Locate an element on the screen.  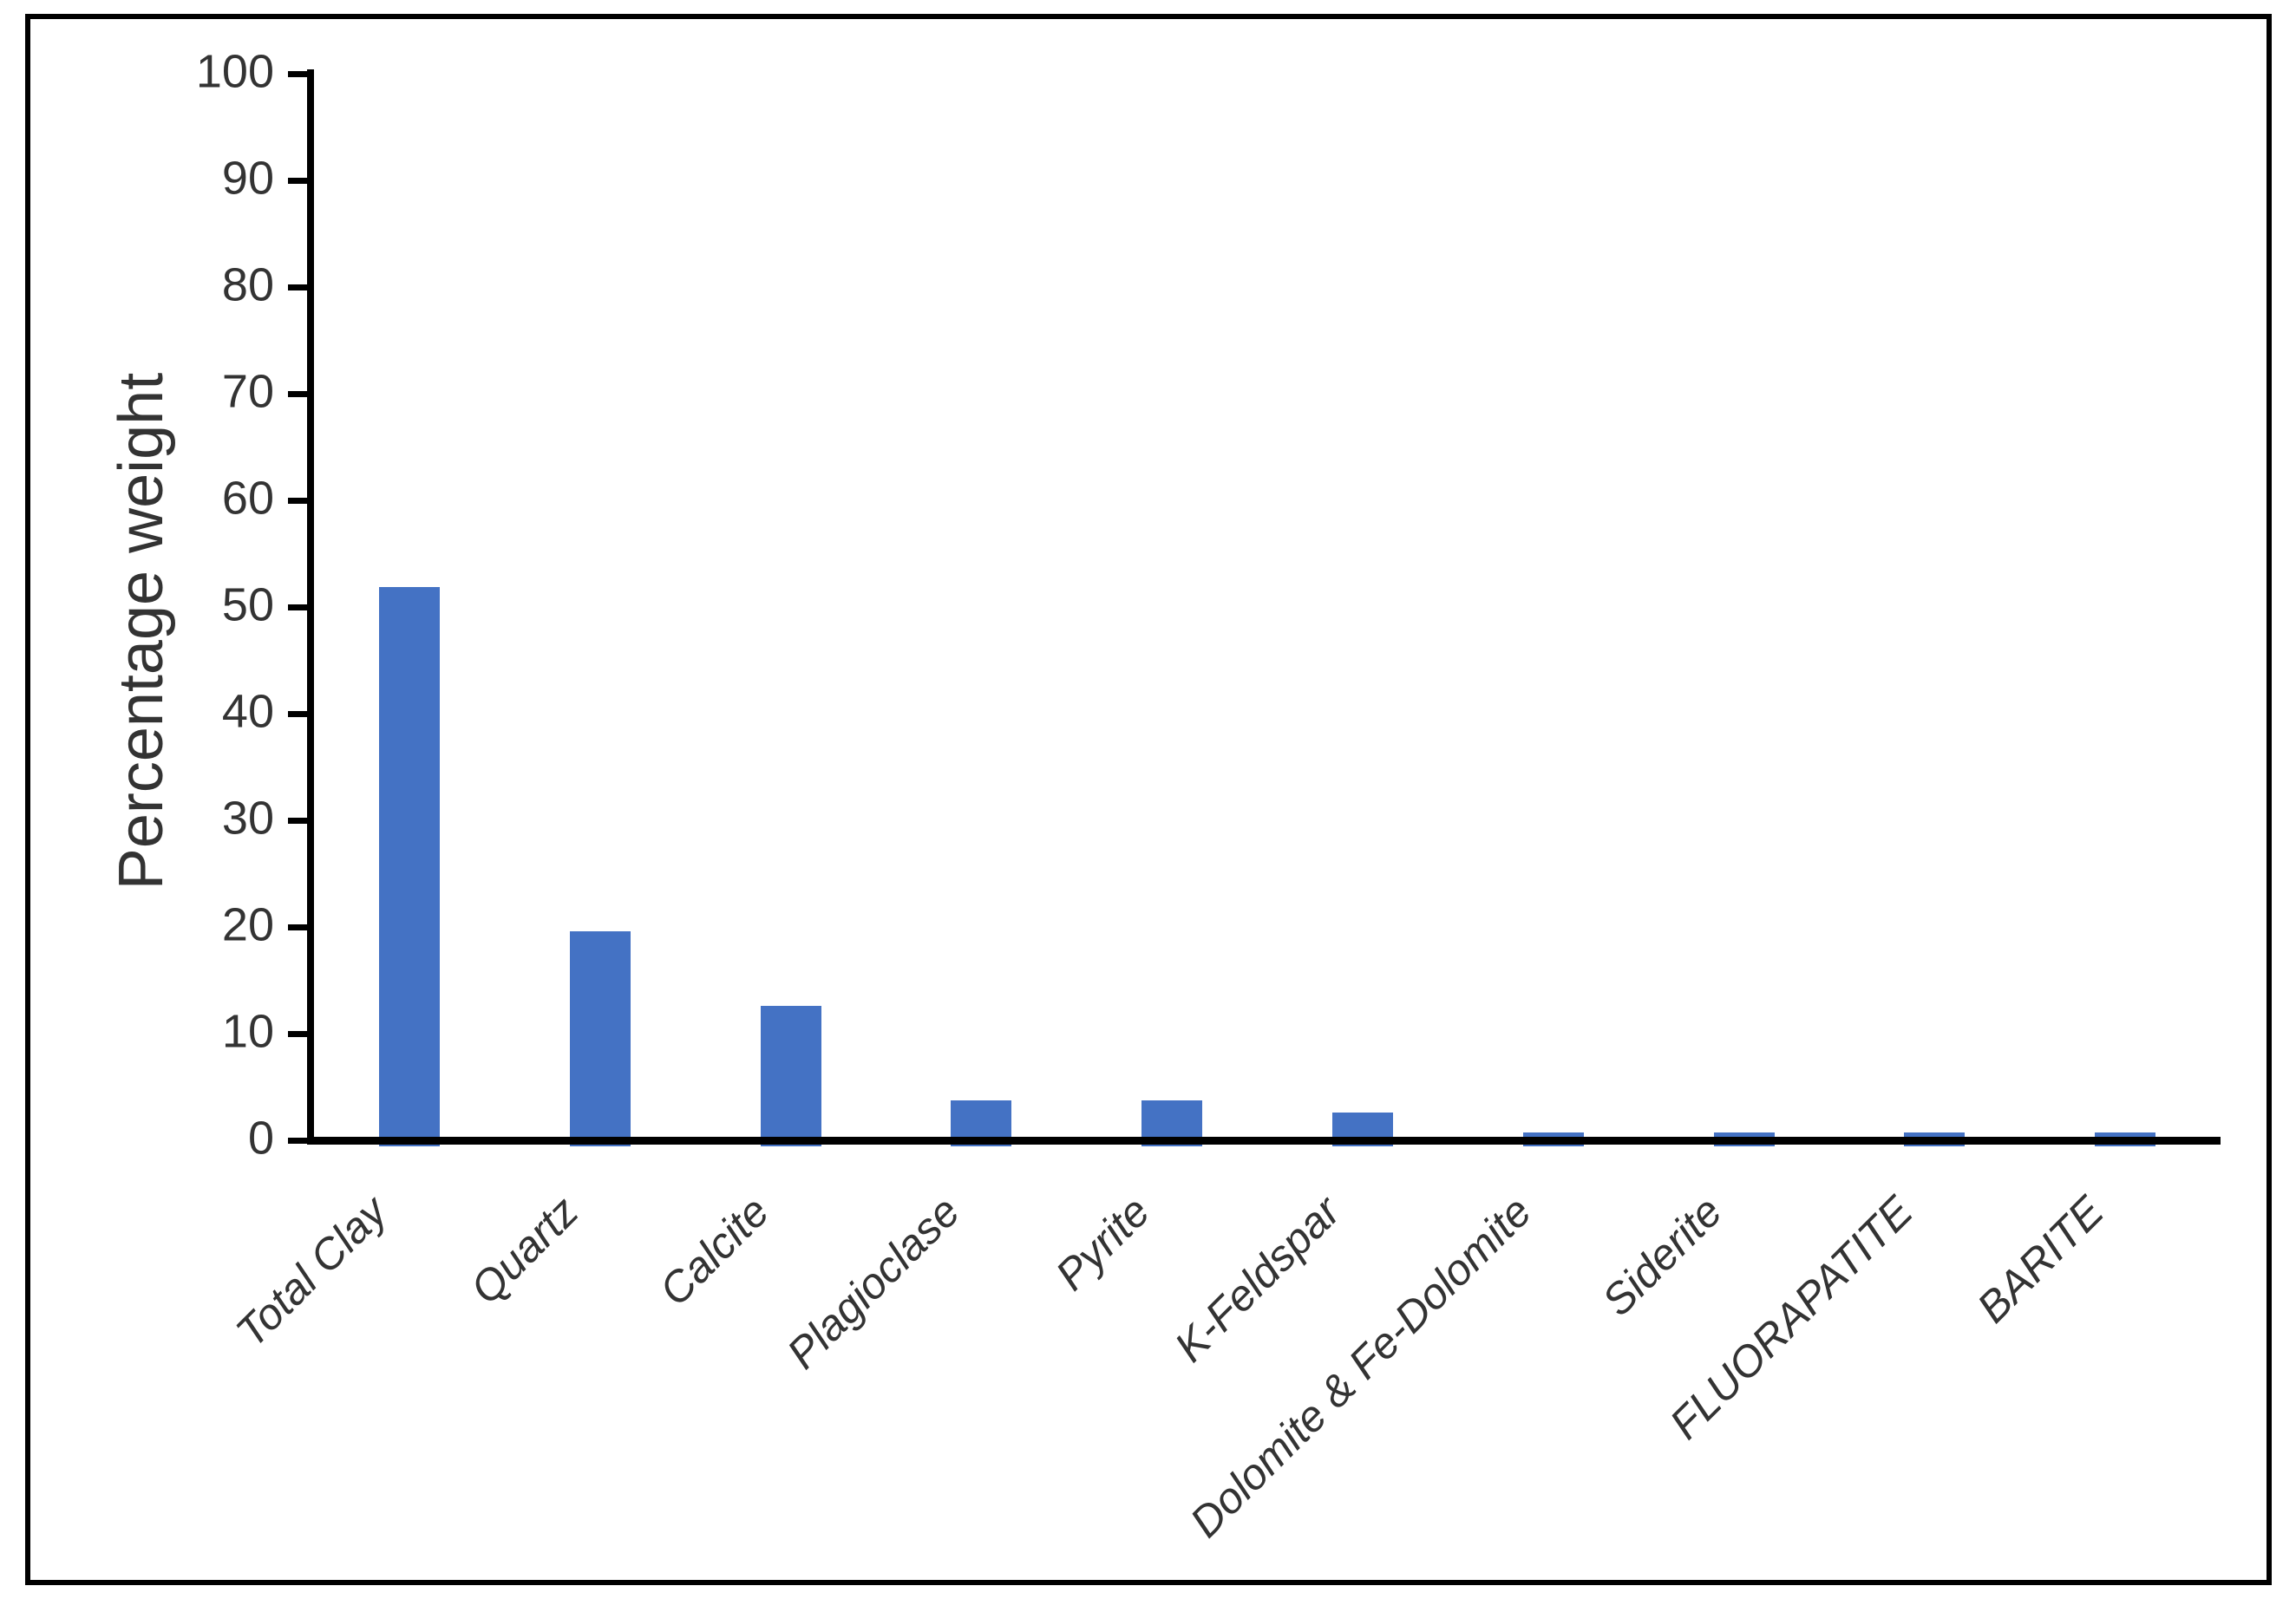
y-tick-label-0: 0 is located at coordinates (260, 1138).